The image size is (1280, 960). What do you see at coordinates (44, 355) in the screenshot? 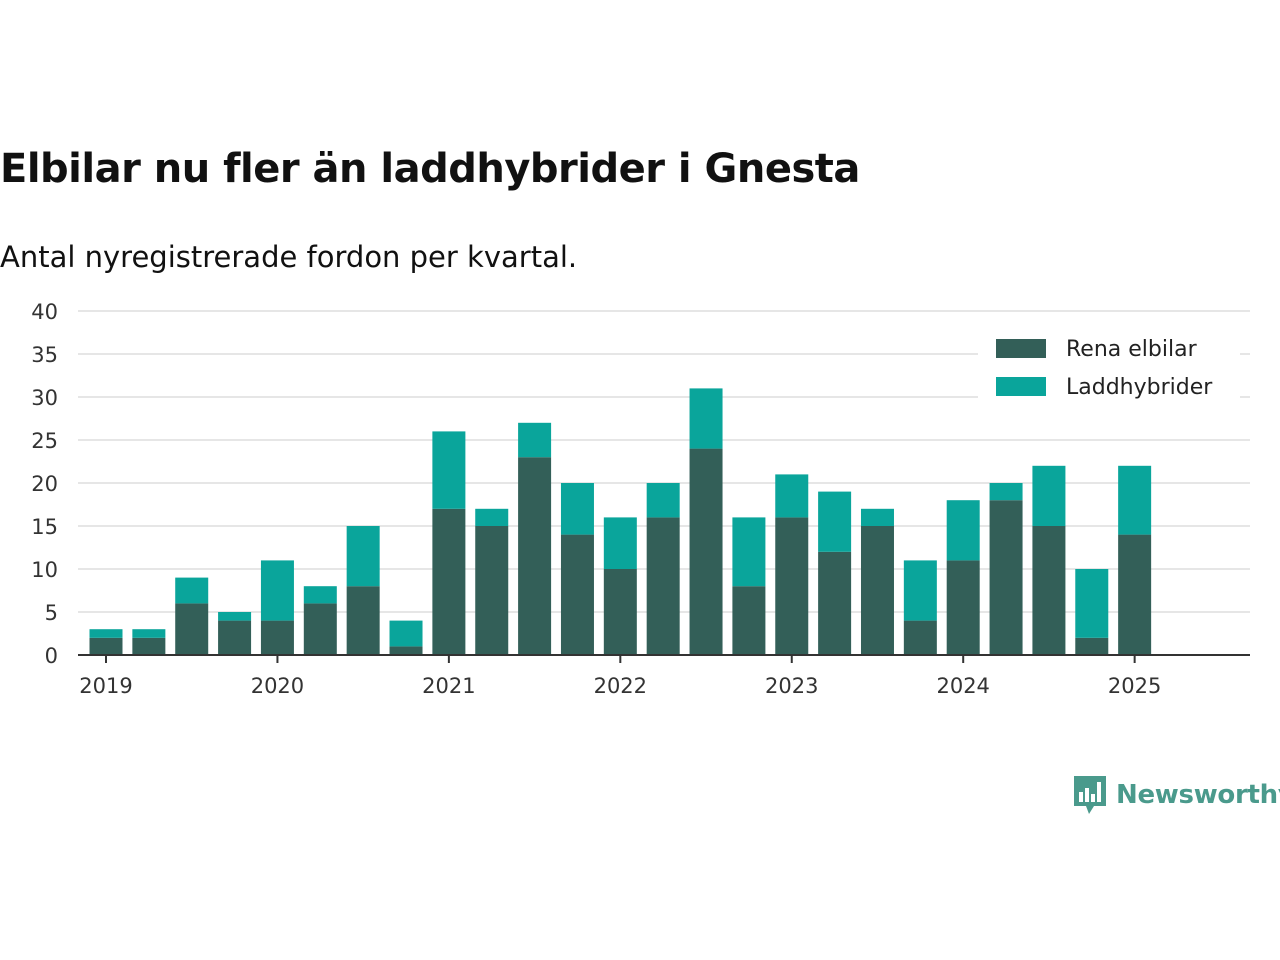
I see `y-tick-label: 35` at bounding box center [44, 355].